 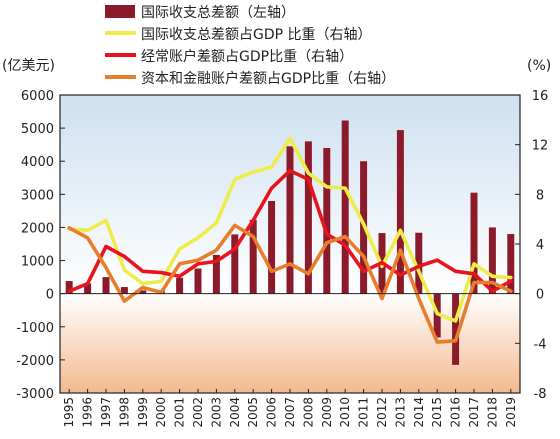 I want to click on bar-2013, so click(x=400, y=212).